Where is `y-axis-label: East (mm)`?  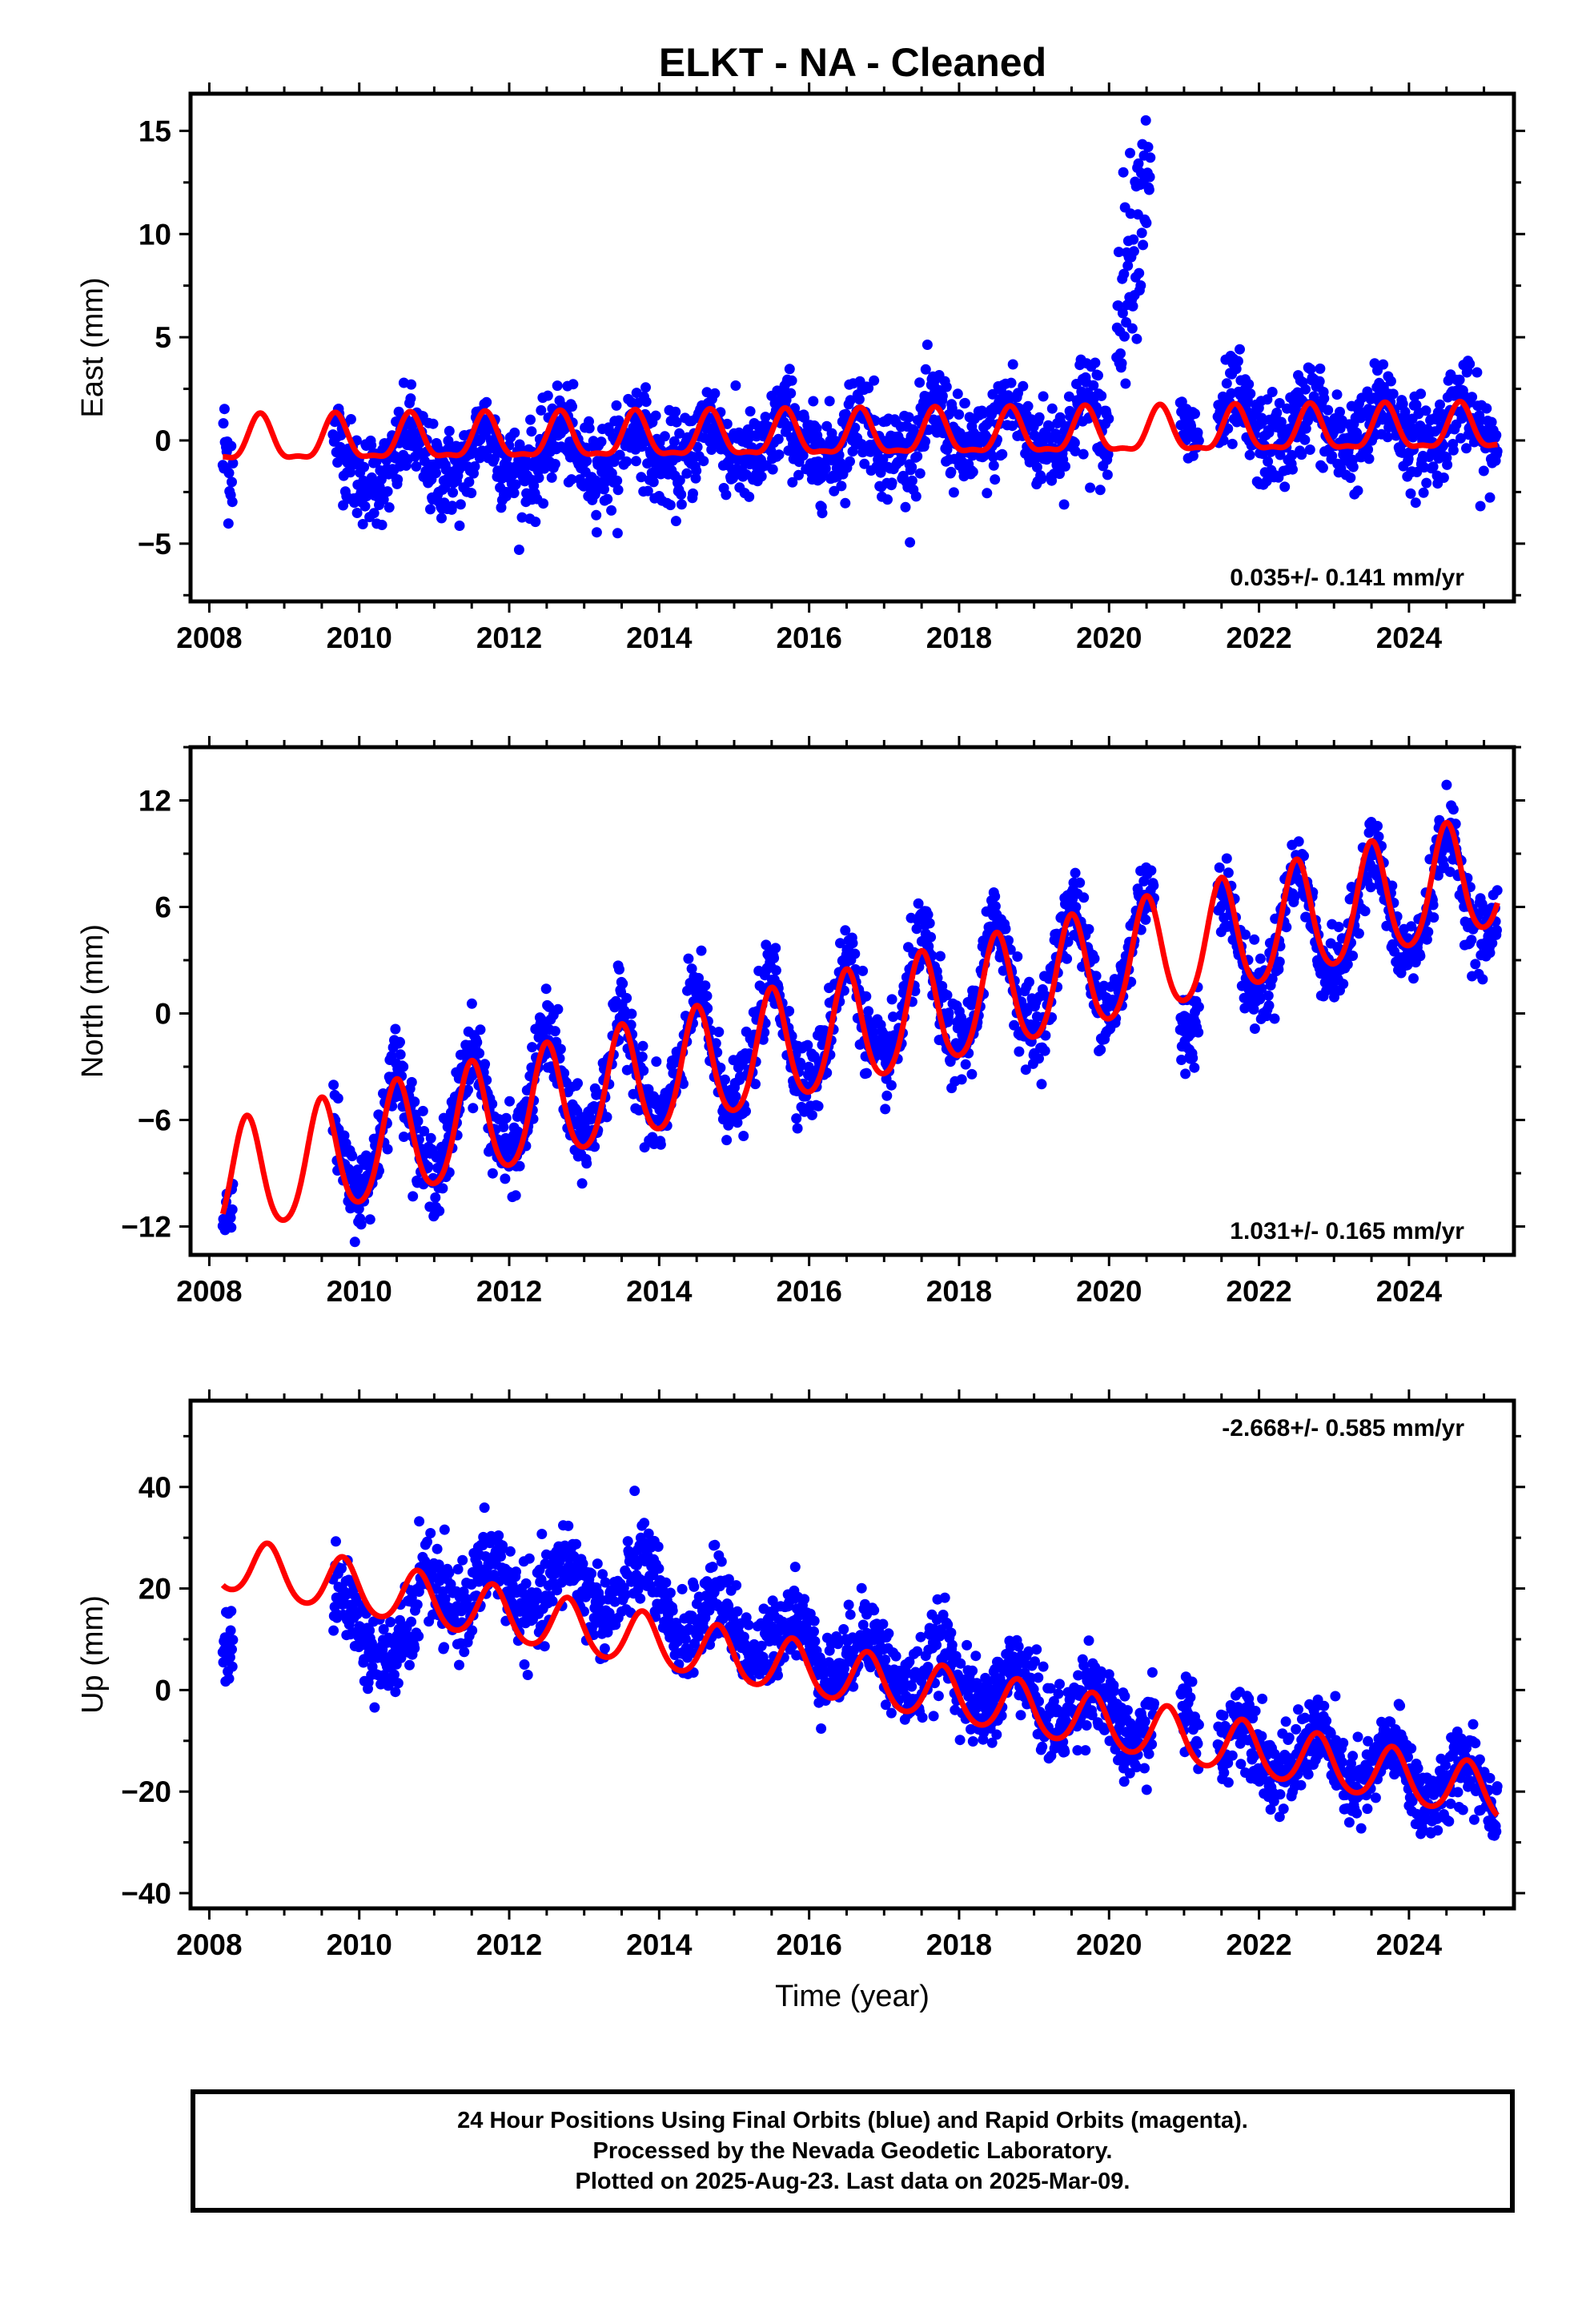
y-axis-label: East (mm) is located at coordinates (93, 347).